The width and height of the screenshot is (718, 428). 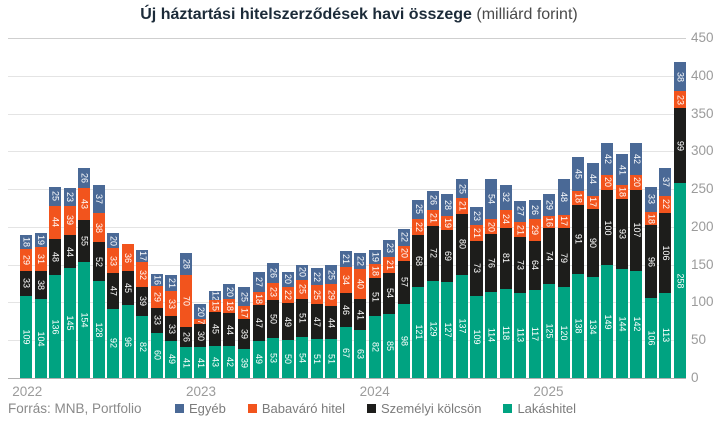 I want to click on segment-value-label: 60, so click(x=157, y=355).